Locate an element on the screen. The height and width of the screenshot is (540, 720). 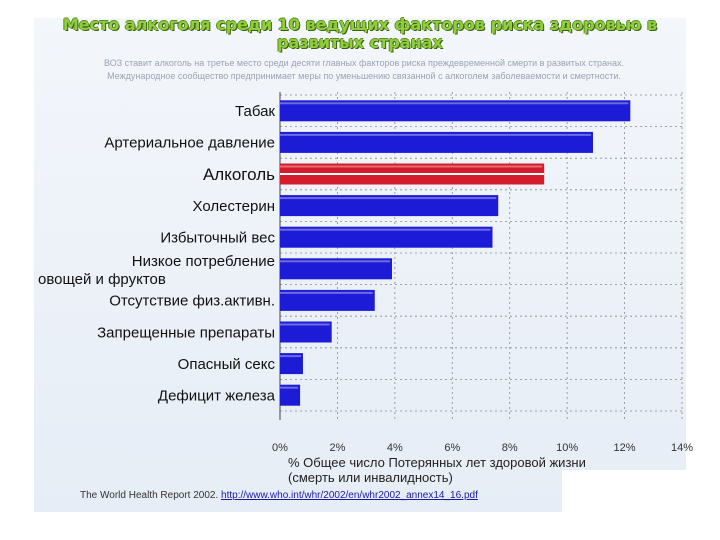
category-label-highlighted: Алкоголь is located at coordinates (239, 174).